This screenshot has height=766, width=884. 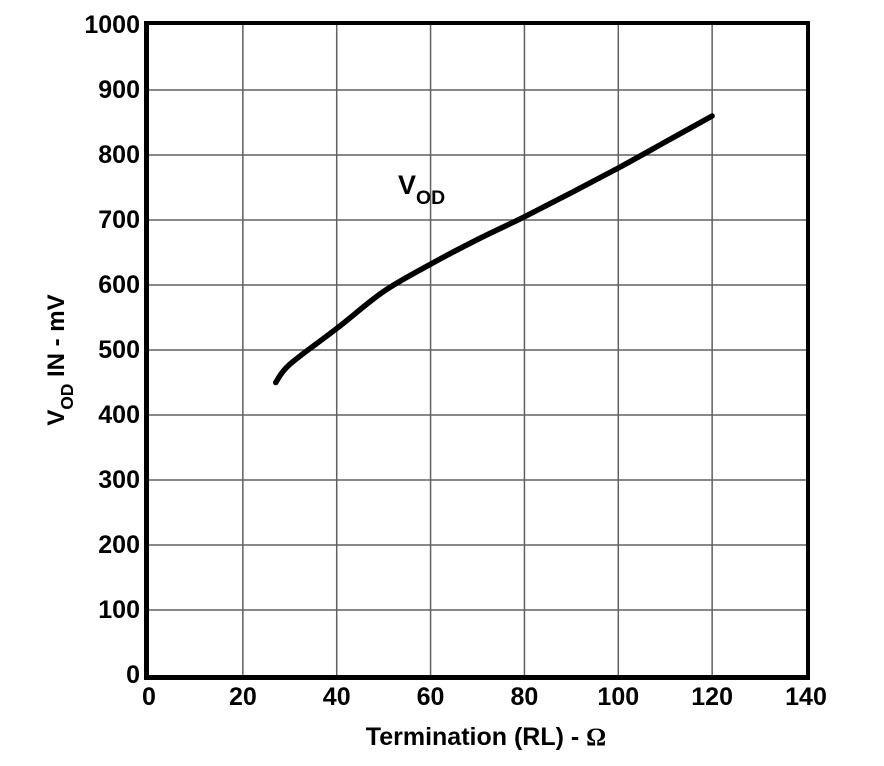 I want to click on series-label-symbol: V, so click(x=407, y=185).